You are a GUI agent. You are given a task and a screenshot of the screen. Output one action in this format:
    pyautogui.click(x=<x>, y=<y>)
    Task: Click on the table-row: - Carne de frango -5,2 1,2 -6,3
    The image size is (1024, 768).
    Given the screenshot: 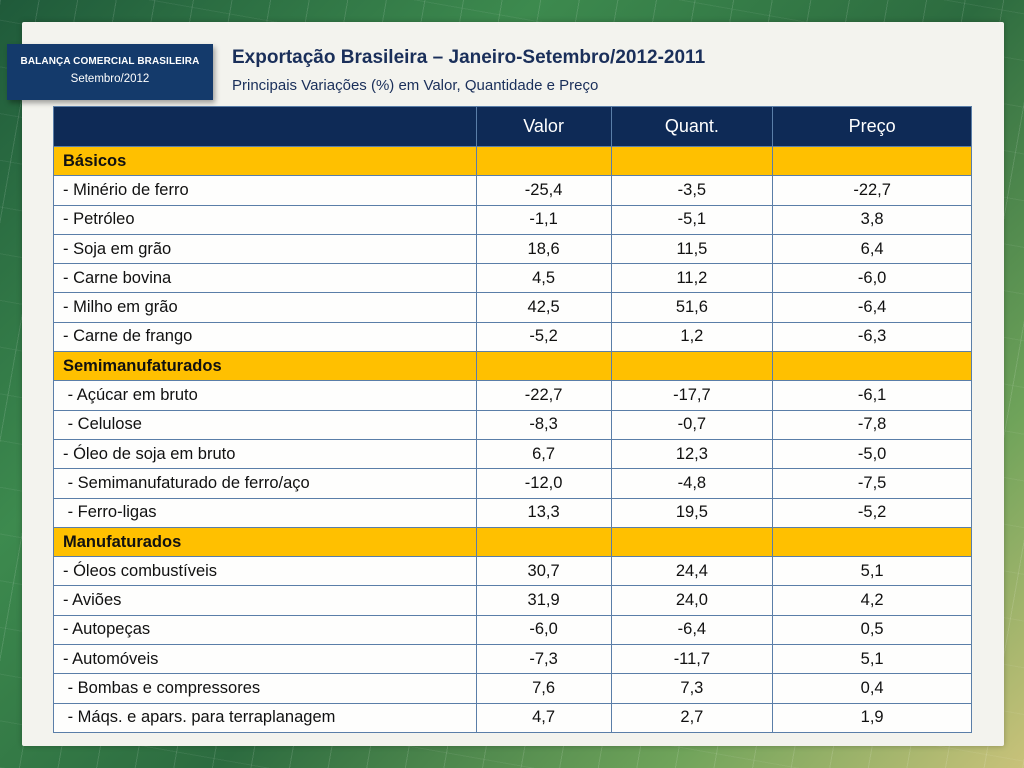 What is the action you would take?
    pyautogui.click(x=512, y=337)
    